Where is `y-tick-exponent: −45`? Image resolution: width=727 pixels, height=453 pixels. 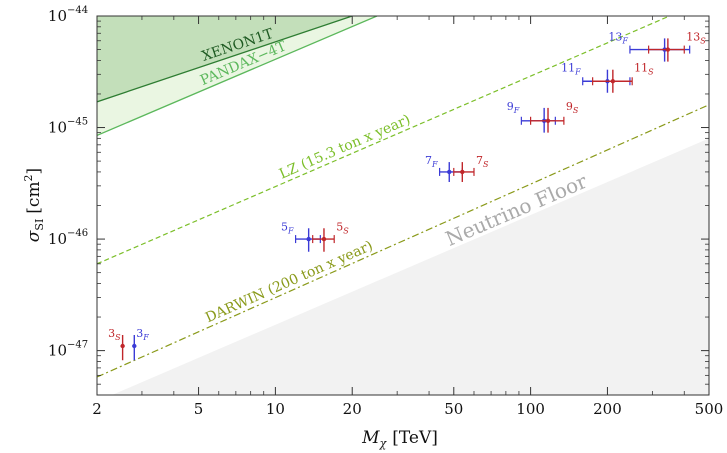
y-tick-exponent: −45 is located at coordinates (77, 122).